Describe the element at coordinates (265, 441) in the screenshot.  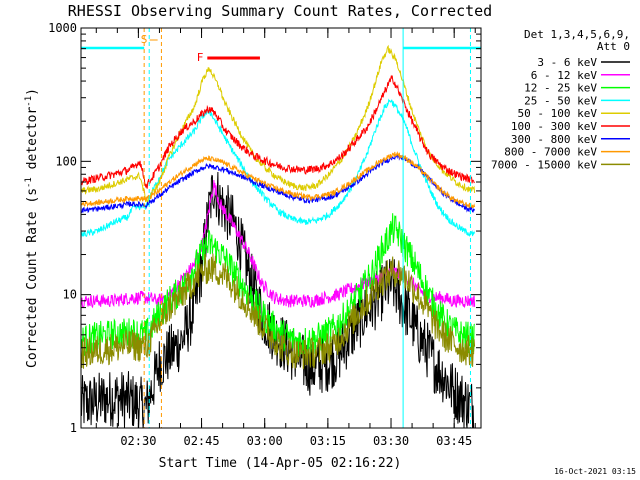
I see `x-tick-label: 03:00` at that location.